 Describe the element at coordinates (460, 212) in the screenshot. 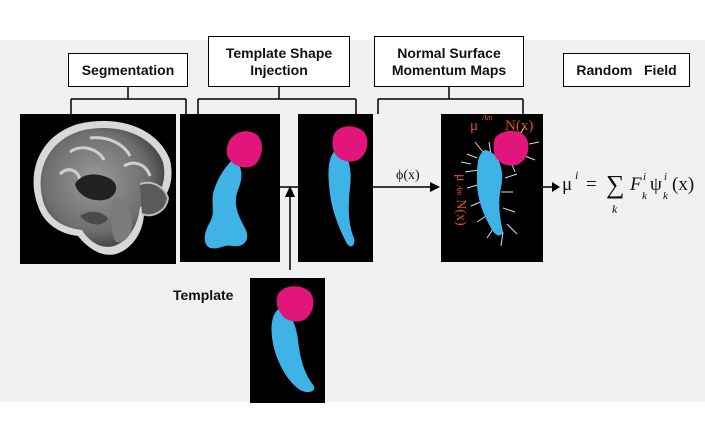

I see `momentum-side-normal: N(x)` at that location.